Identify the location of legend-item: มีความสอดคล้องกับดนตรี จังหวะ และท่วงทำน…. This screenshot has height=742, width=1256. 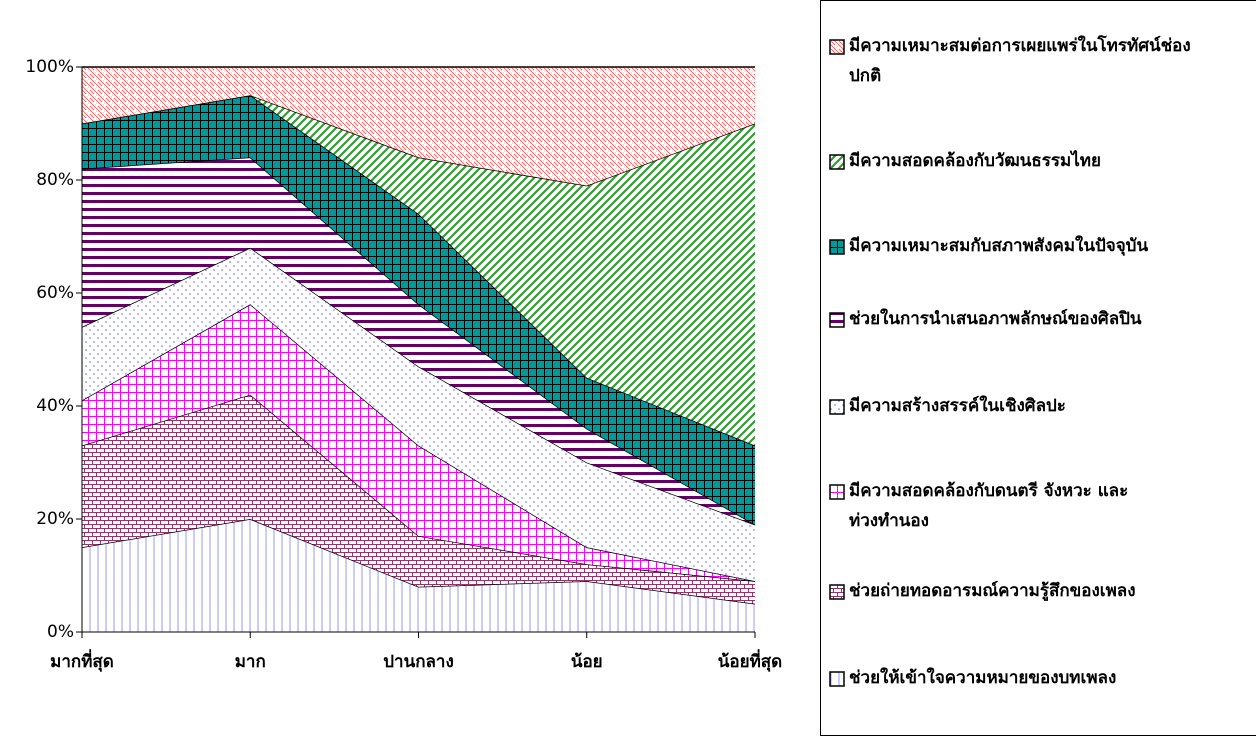
(1011, 506).